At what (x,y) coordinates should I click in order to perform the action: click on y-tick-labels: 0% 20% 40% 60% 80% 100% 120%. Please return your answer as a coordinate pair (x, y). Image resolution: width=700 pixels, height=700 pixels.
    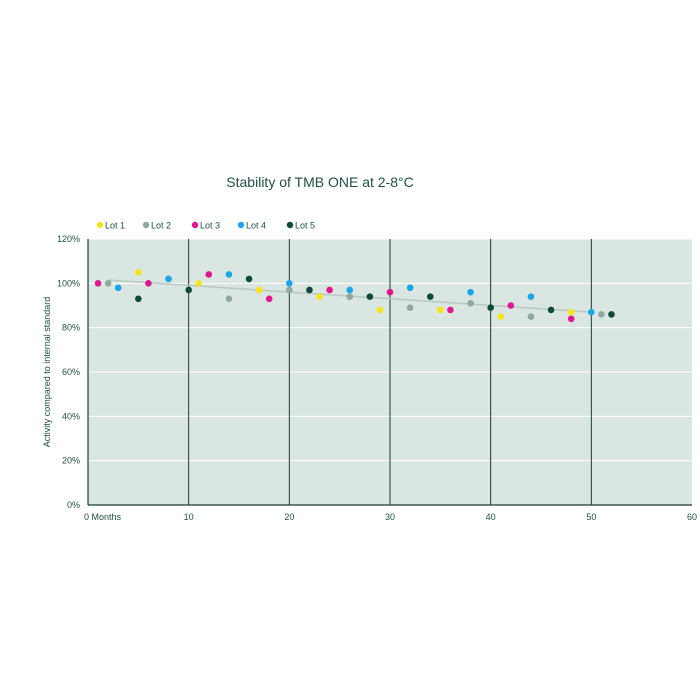
    Looking at the image, I should click on (68, 372).